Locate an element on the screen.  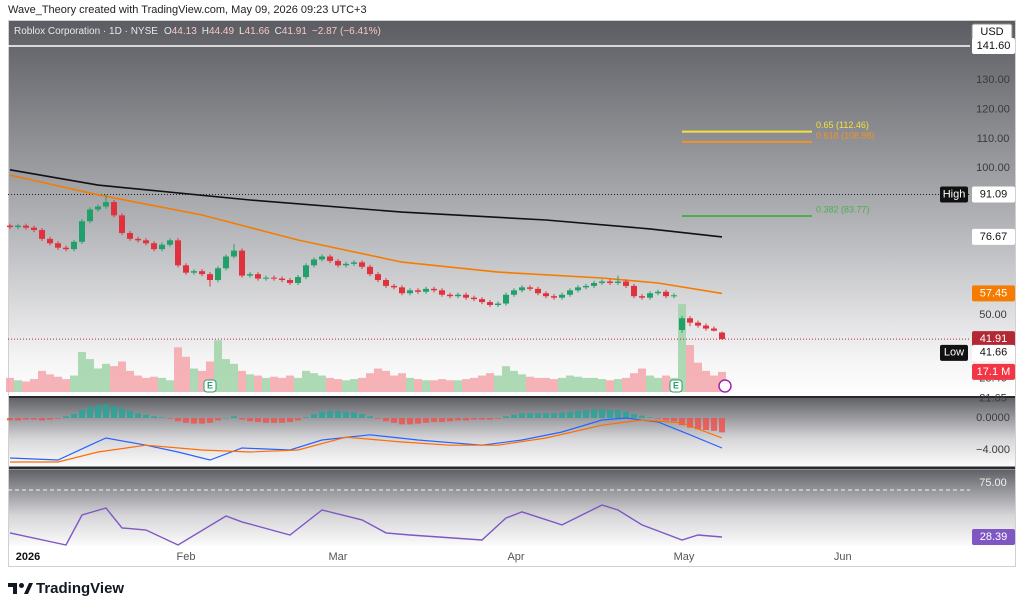
event-badge is located at coordinates (210, 386).